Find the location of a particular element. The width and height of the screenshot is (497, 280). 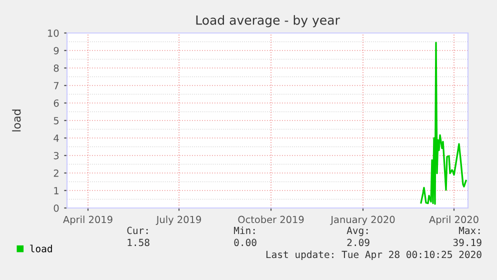

y-tick-label: 7 is located at coordinates (56, 86).